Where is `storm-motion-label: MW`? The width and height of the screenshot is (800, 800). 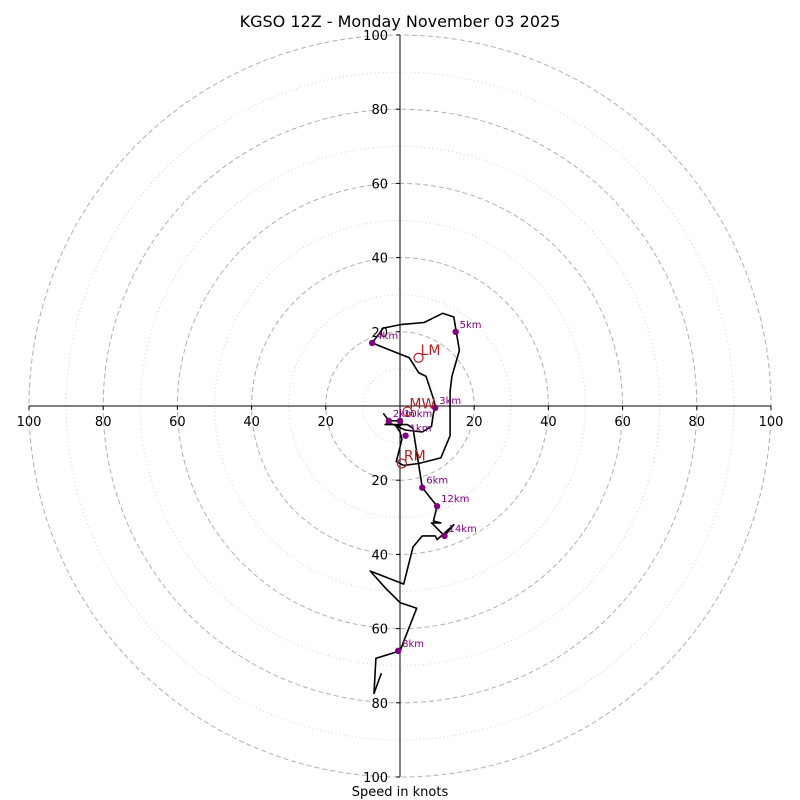 storm-motion-label: MW is located at coordinates (422, 405).